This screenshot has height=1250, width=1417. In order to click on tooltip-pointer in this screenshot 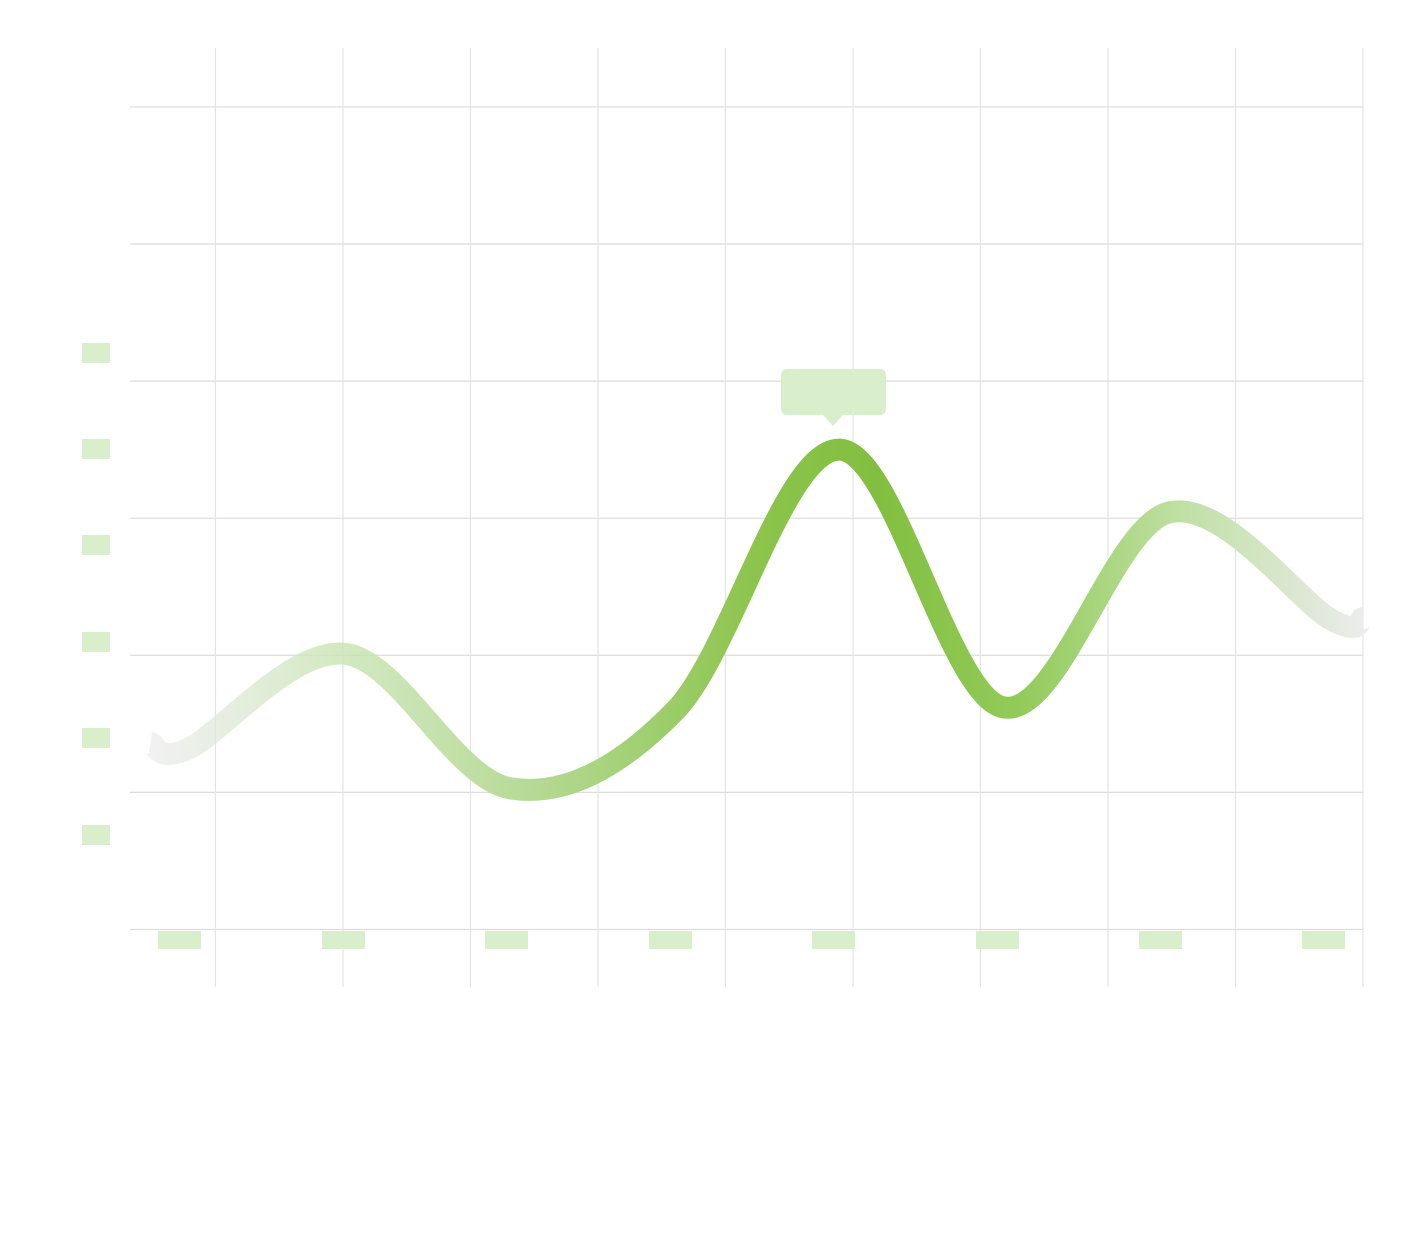, I will do `click(833, 420)`.